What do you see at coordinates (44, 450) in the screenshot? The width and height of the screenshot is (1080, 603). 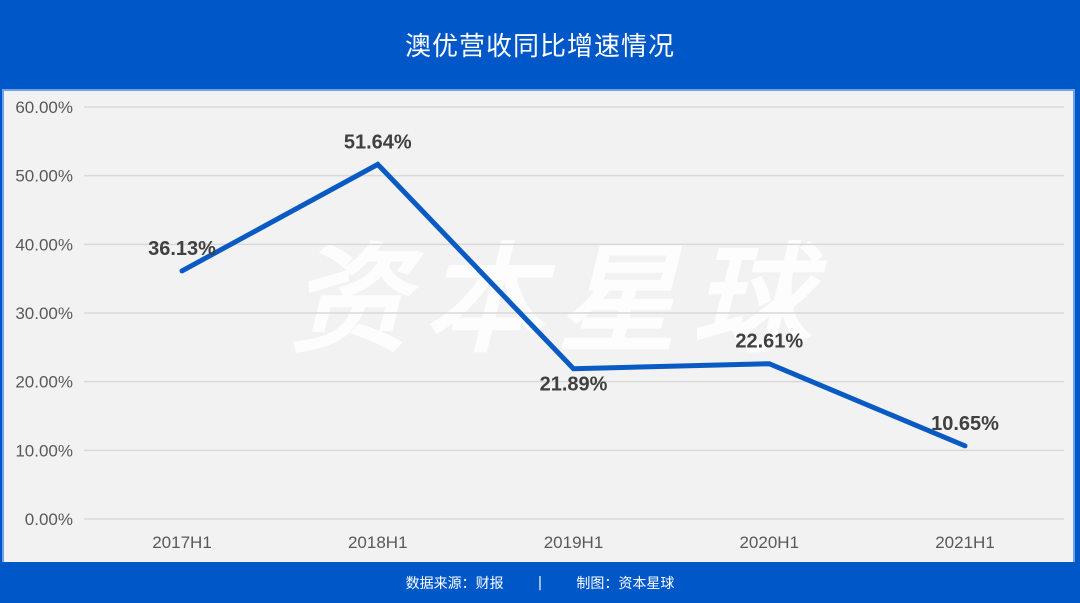 I see `y-tick-label: 10.00%` at bounding box center [44, 450].